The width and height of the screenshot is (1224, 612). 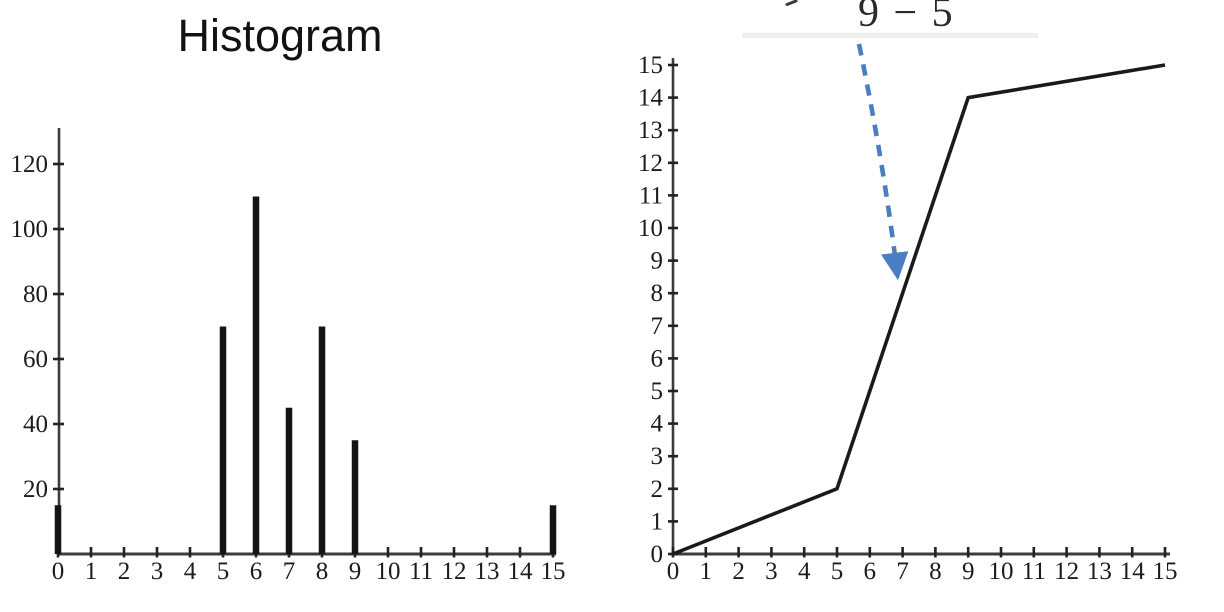 I want to click on annotation-arrow, so click(x=882, y=162).